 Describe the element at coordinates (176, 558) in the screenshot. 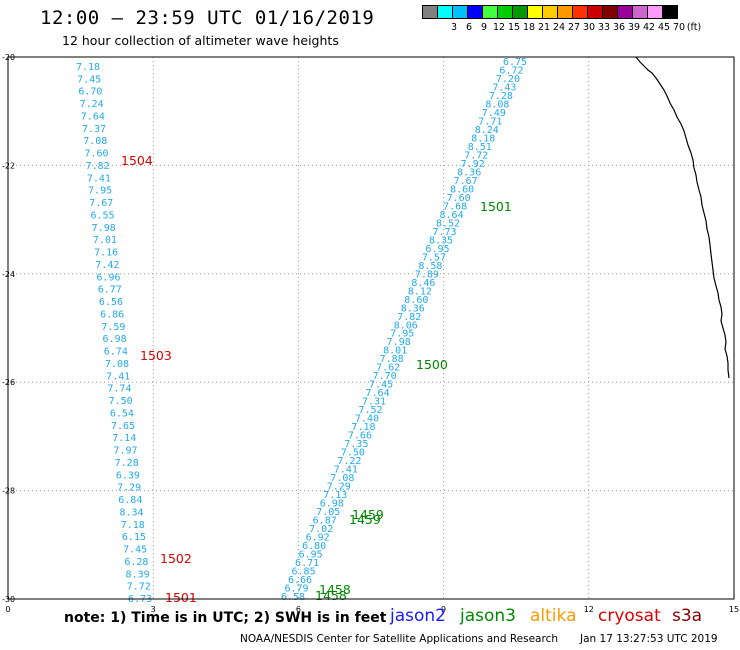

I see `pass-time-label: 1502` at that location.